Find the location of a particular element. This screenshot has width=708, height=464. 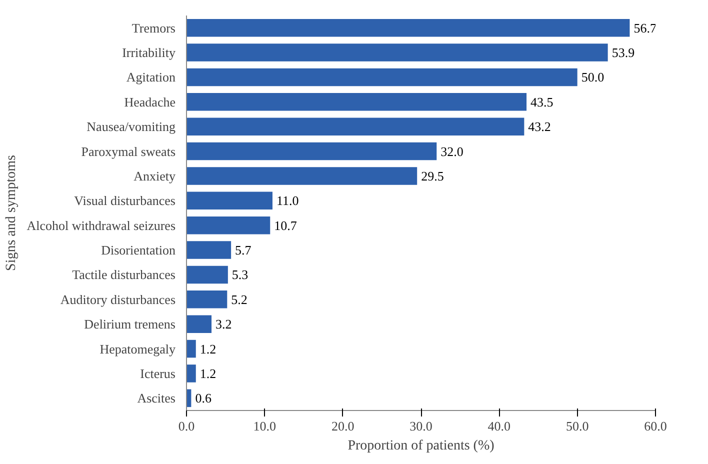

y-tick-label: Headache is located at coordinates (150, 102).